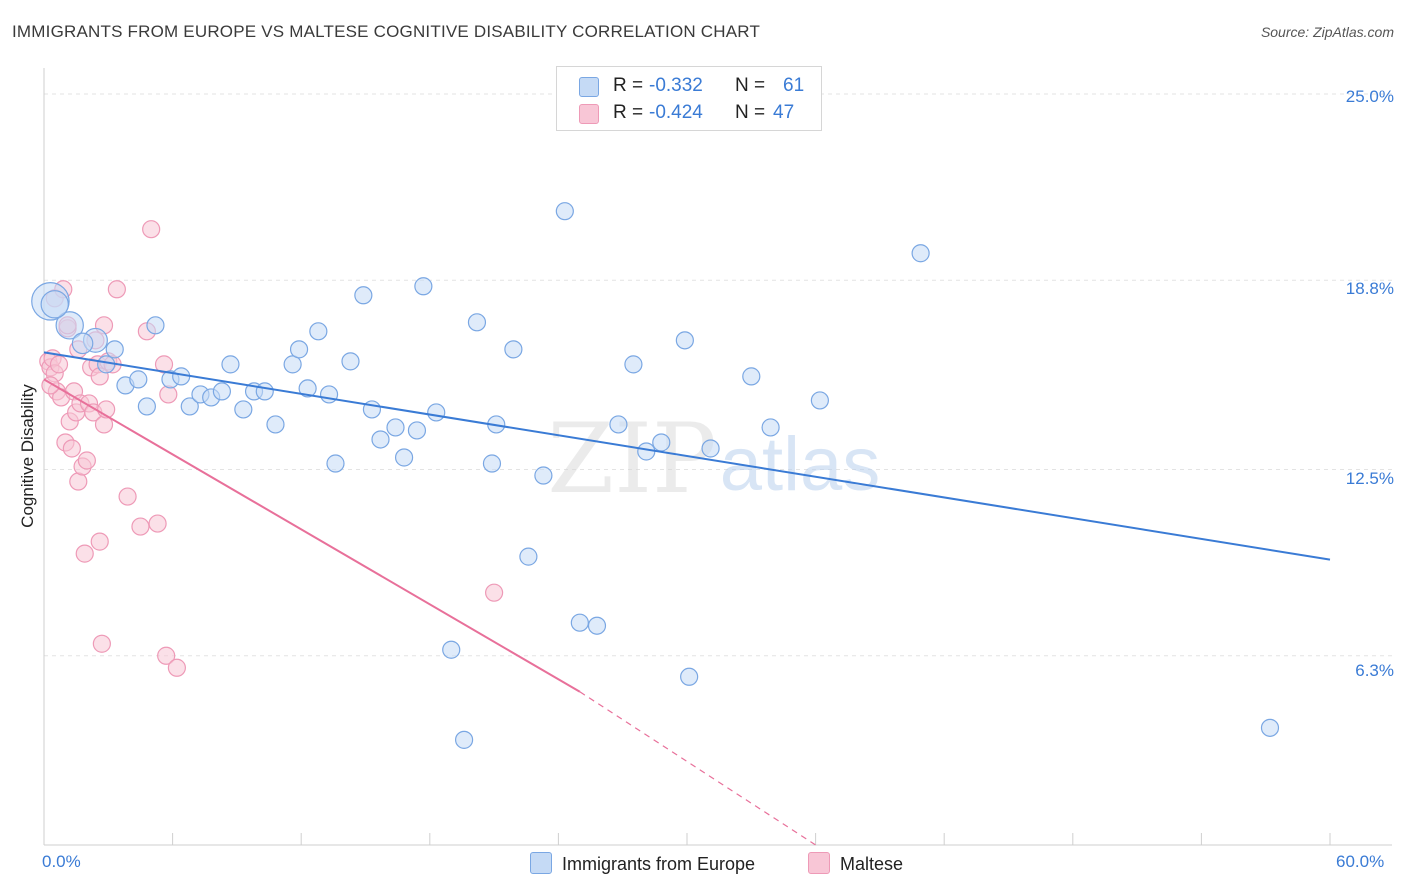 Image resolution: width=1406 pixels, height=892 pixels. What do you see at coordinates (631, 459) in the screenshot?
I see `watermark-zip: ZIP` at bounding box center [631, 459].